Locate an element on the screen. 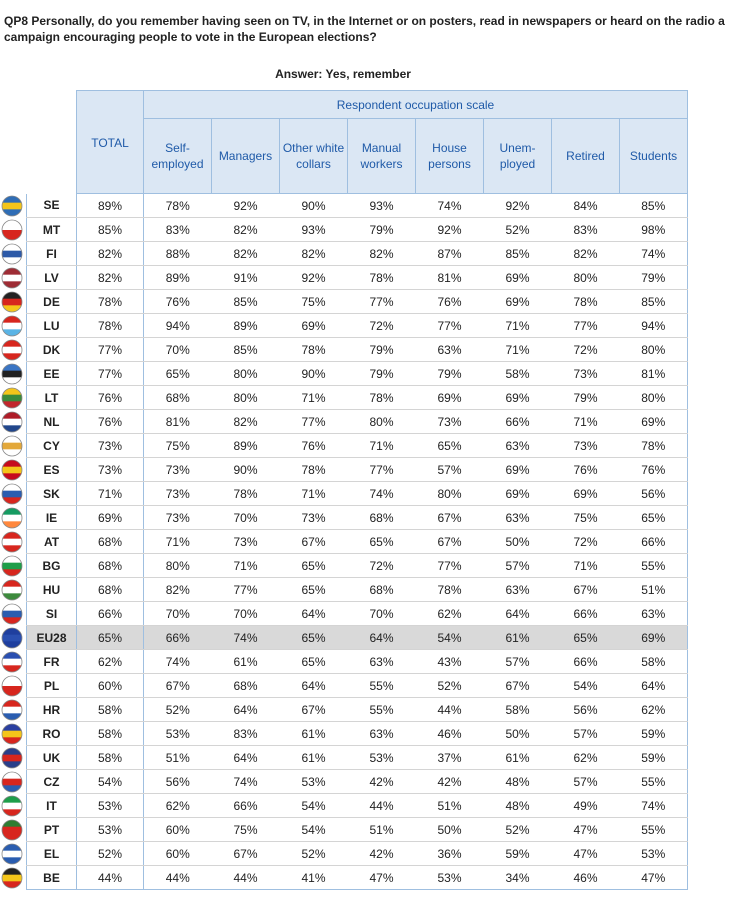 The width and height of the screenshot is (752, 907). row: SE 89% 78% 92% 90% 93% 74% 92% 84% 85% is located at coordinates (357, 205).